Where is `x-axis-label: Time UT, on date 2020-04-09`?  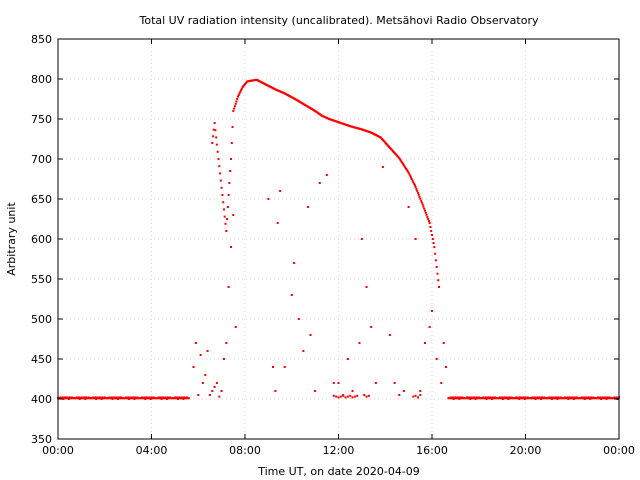
x-axis-label: Time UT, on date 2020-04-09 is located at coordinates (338, 471).